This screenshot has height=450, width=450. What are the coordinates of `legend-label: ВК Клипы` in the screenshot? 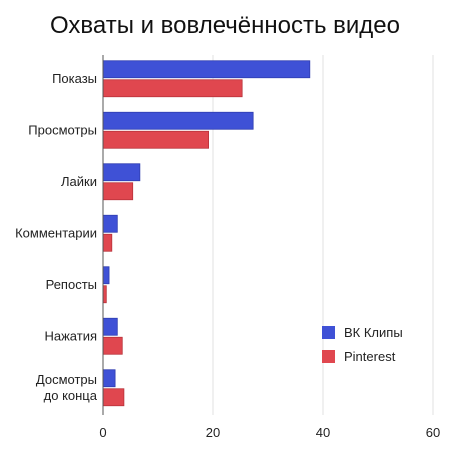 It's located at (373, 332).